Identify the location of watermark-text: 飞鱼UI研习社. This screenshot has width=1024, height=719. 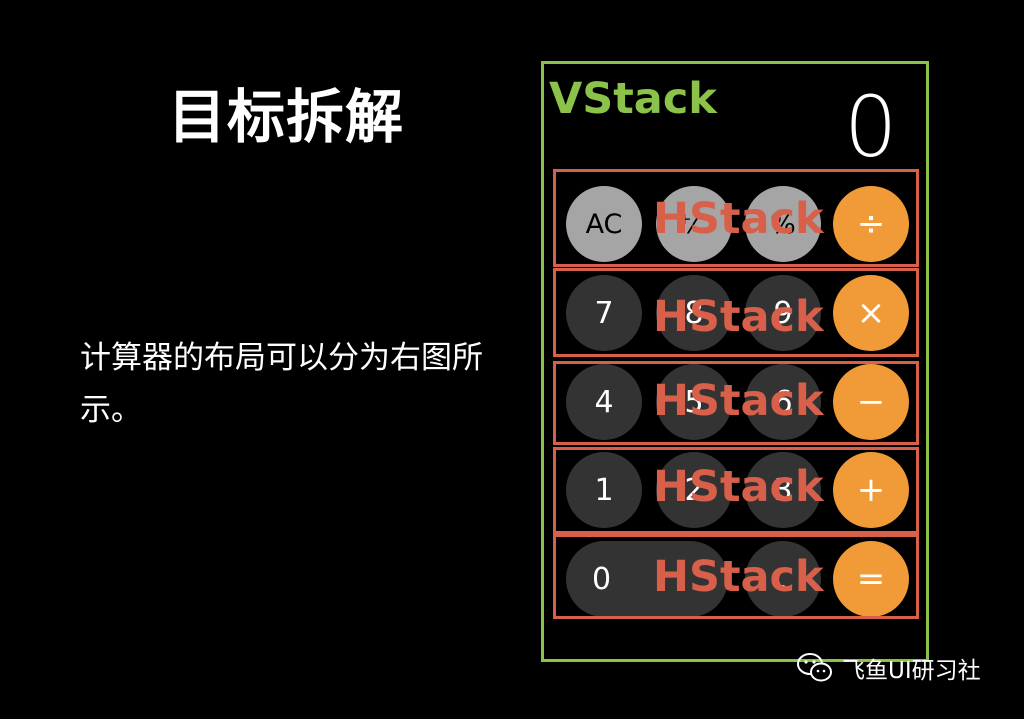
(911, 671).